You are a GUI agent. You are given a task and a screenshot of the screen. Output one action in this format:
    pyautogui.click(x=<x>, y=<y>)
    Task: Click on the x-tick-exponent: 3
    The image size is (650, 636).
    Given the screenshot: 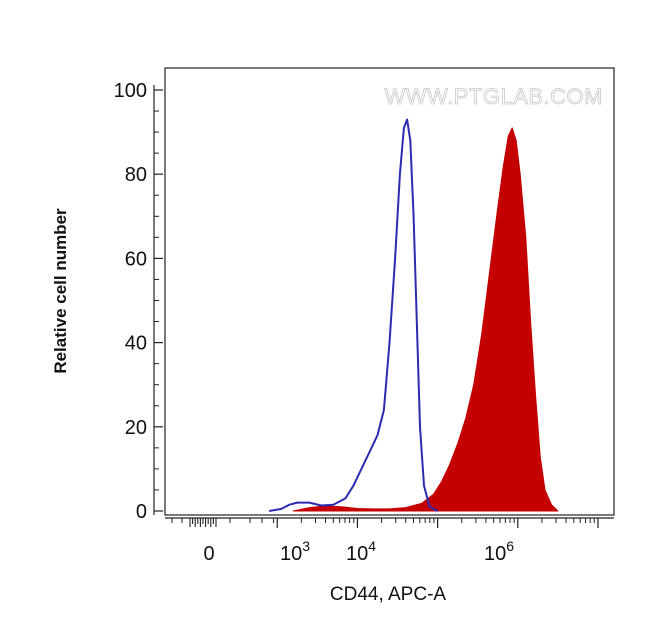 What is the action you would take?
    pyautogui.click(x=306, y=546)
    